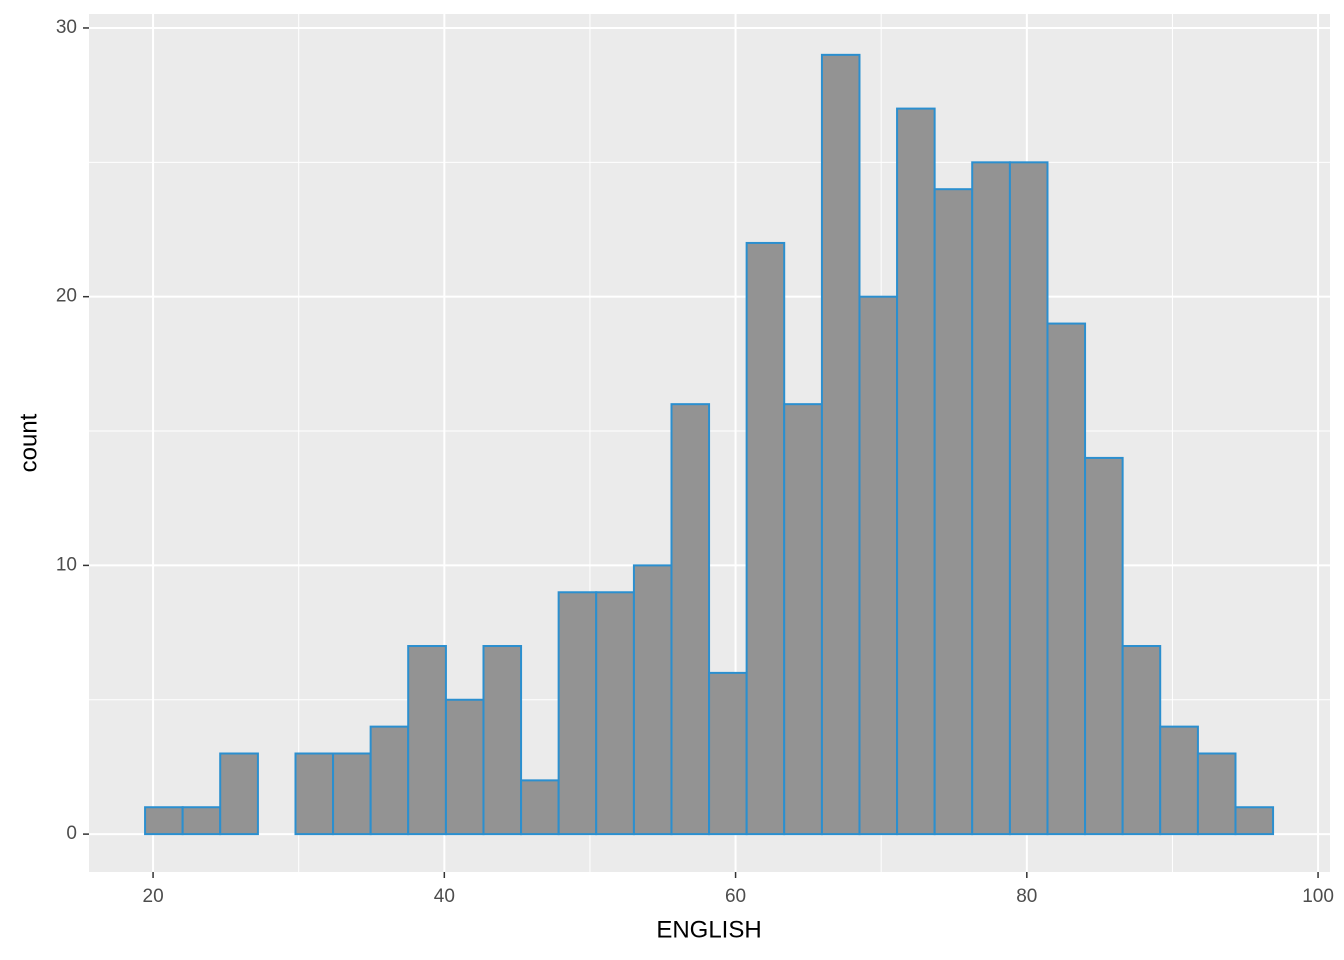 The width and height of the screenshot is (1344, 960). What do you see at coordinates (1318, 896) in the screenshot?
I see `x-tick-label: 100` at bounding box center [1318, 896].